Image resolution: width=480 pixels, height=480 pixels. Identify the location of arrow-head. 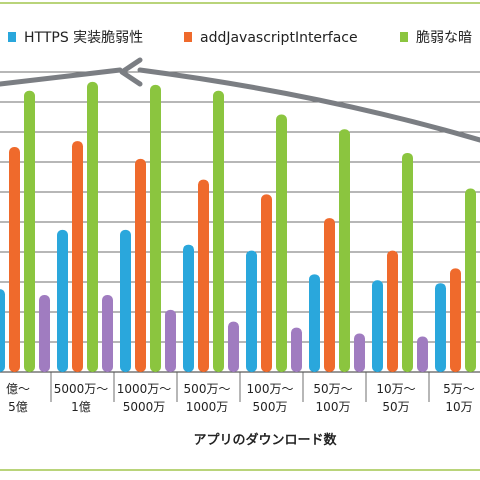
(131, 72).